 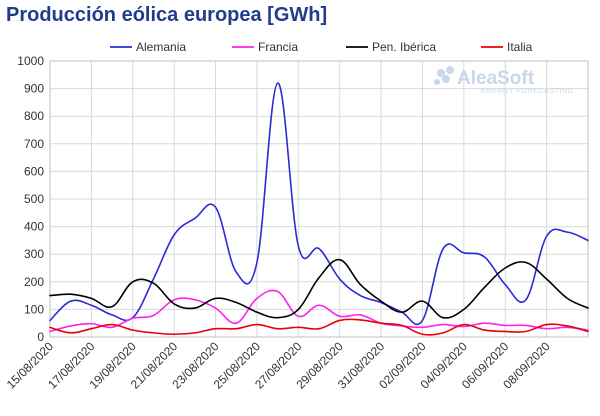 What do you see at coordinates (319, 311) in the screenshot?
I see `series-line-francia` at bounding box center [319, 311].